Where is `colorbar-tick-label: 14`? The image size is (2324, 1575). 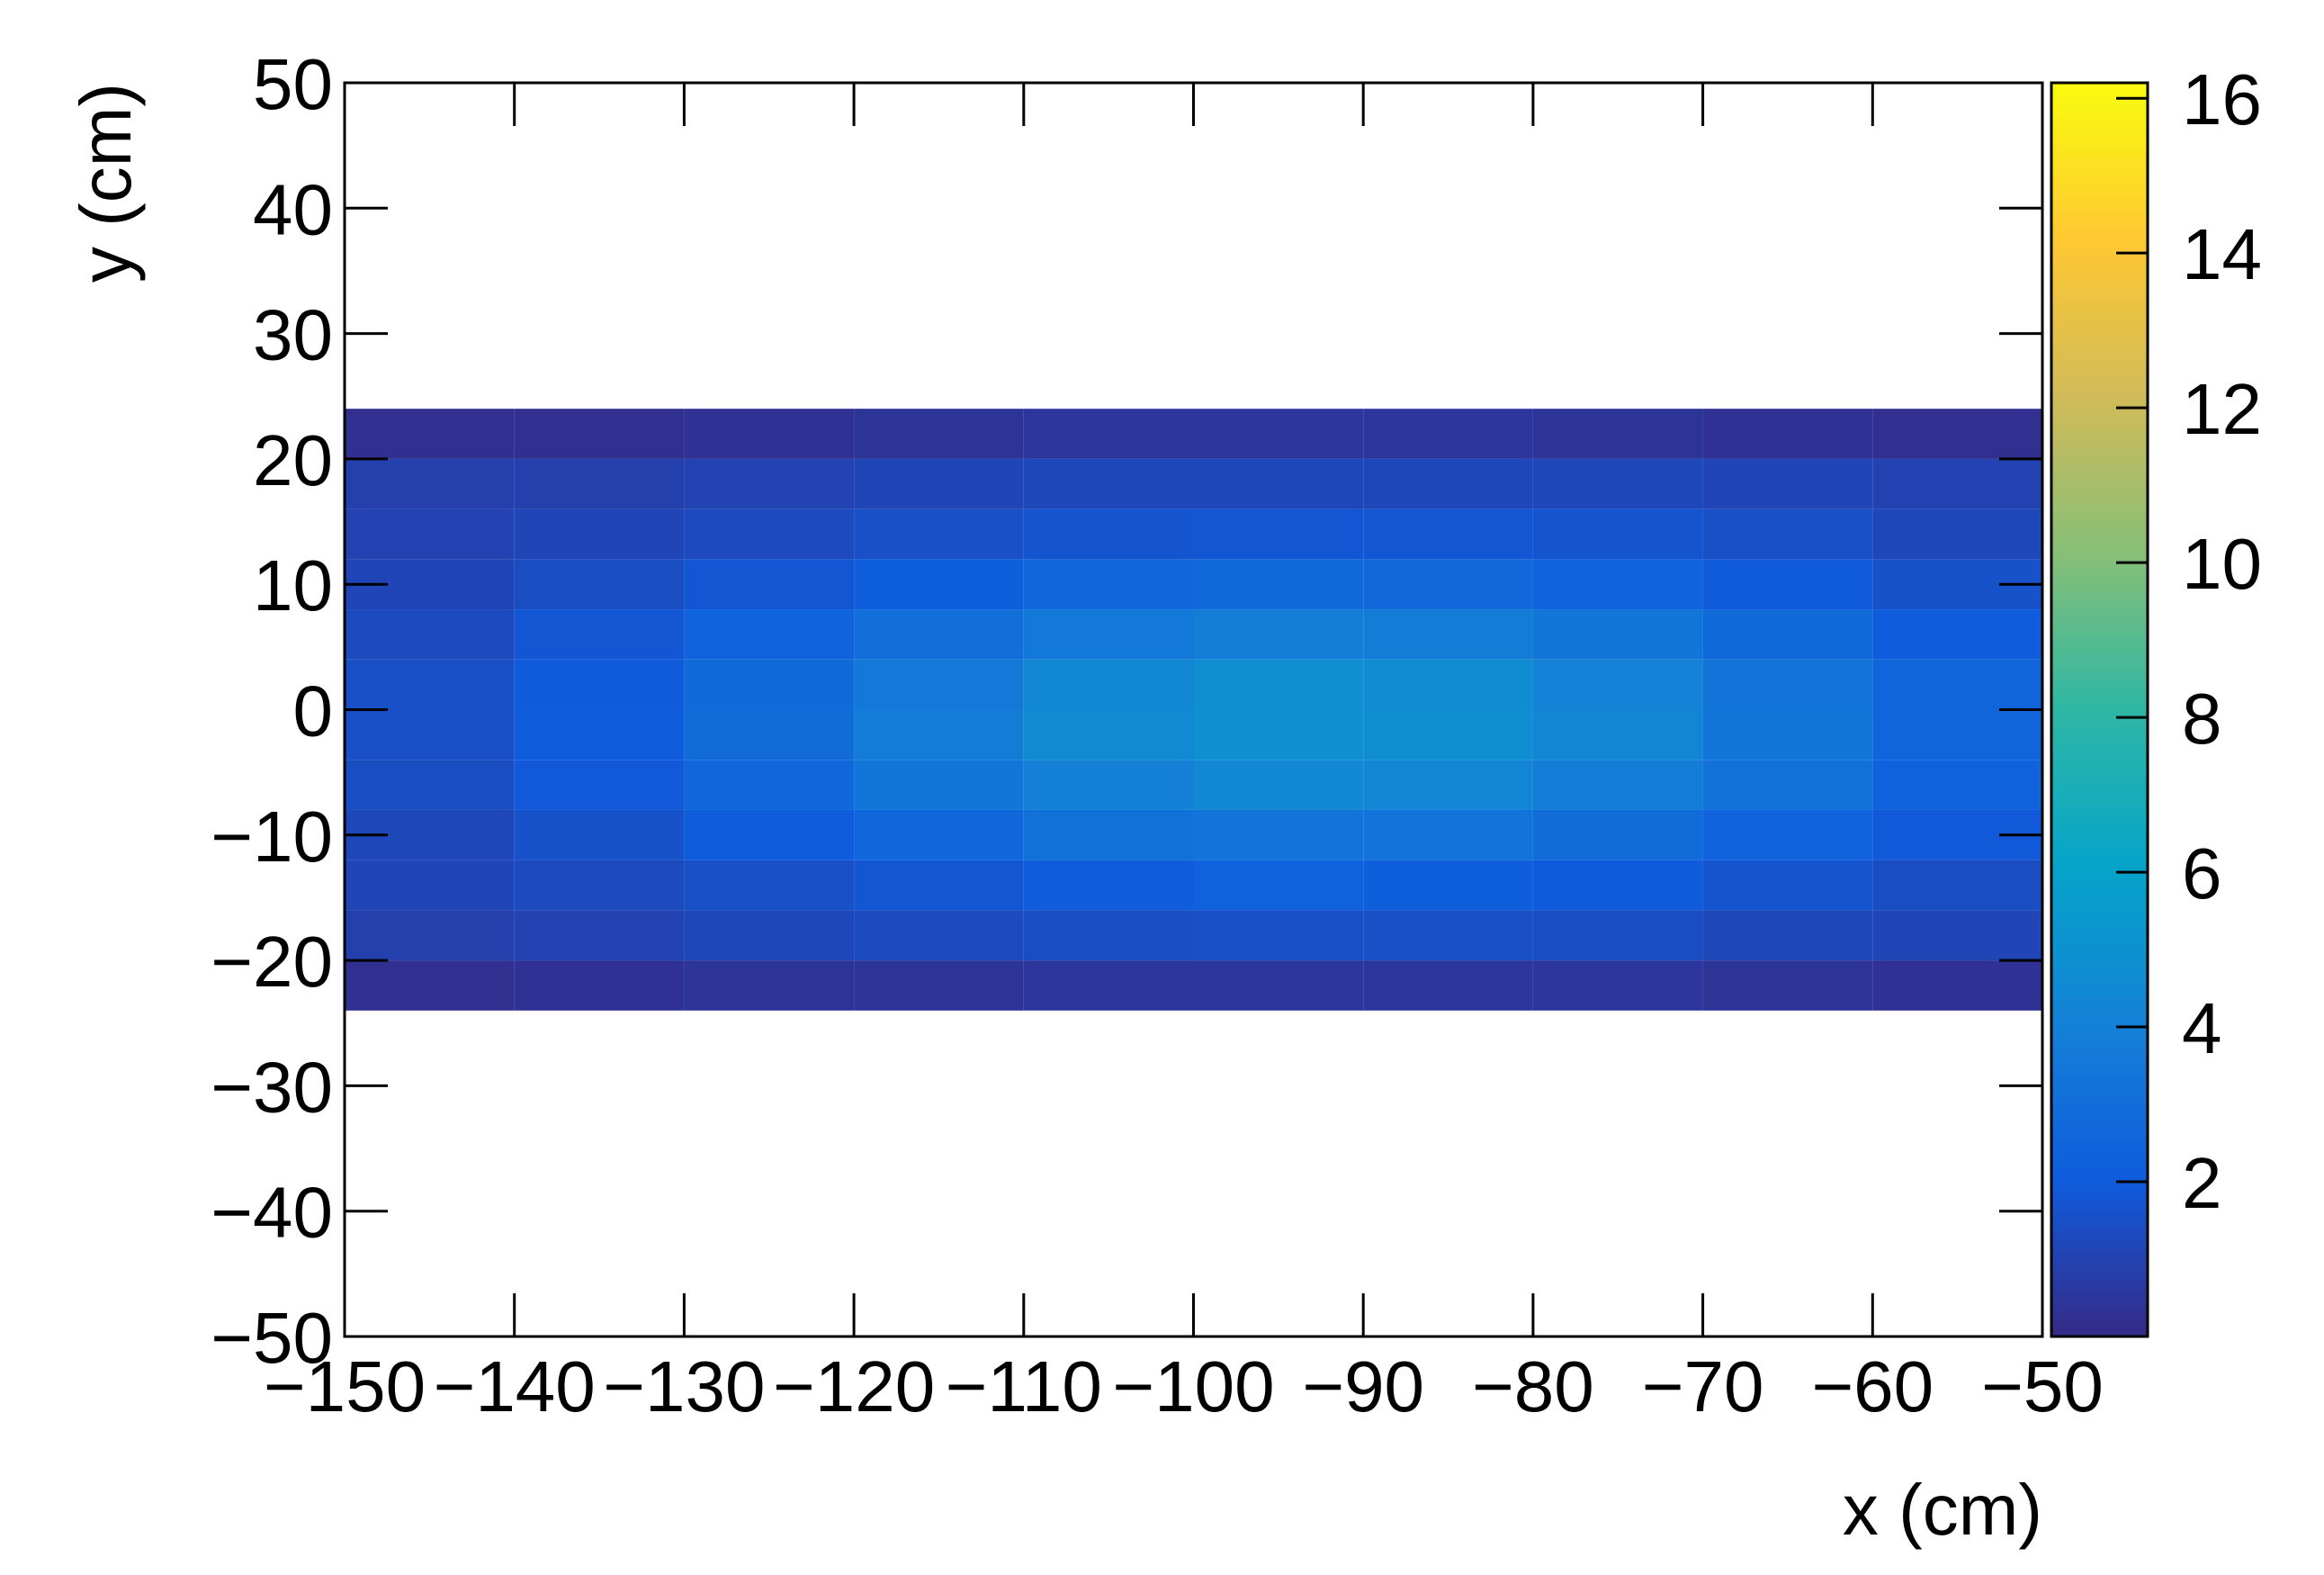
colorbar-tick-label: 14 is located at coordinates (2222, 254).